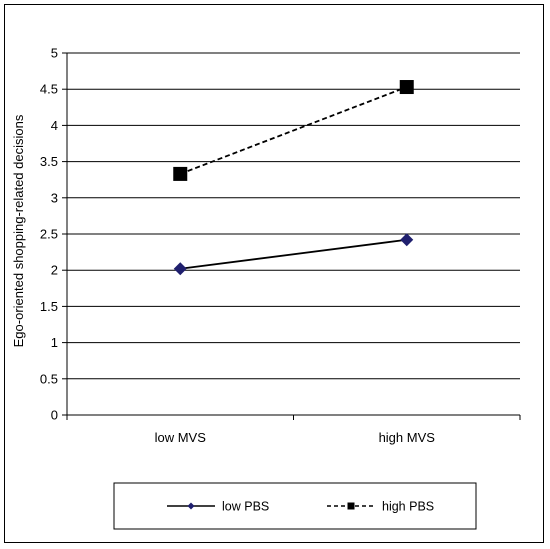 This screenshot has width=550, height=549. What do you see at coordinates (49, 378) in the screenshot?
I see `y-tick-label: 0.5` at bounding box center [49, 378].